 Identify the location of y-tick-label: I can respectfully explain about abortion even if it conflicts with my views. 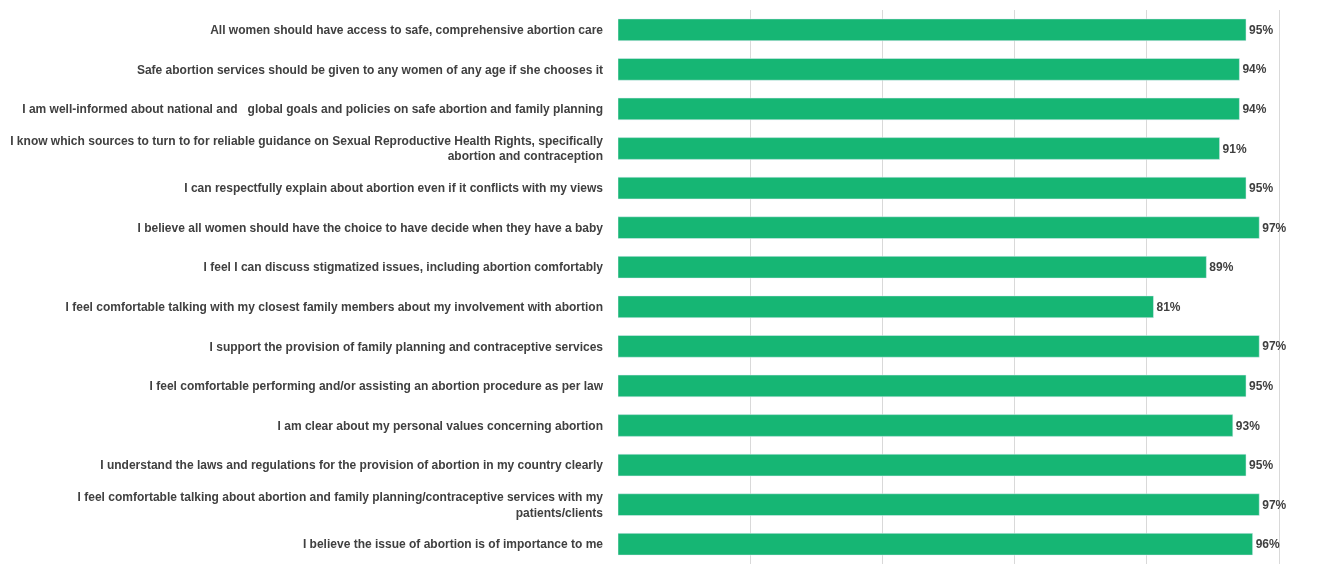
(394, 188).